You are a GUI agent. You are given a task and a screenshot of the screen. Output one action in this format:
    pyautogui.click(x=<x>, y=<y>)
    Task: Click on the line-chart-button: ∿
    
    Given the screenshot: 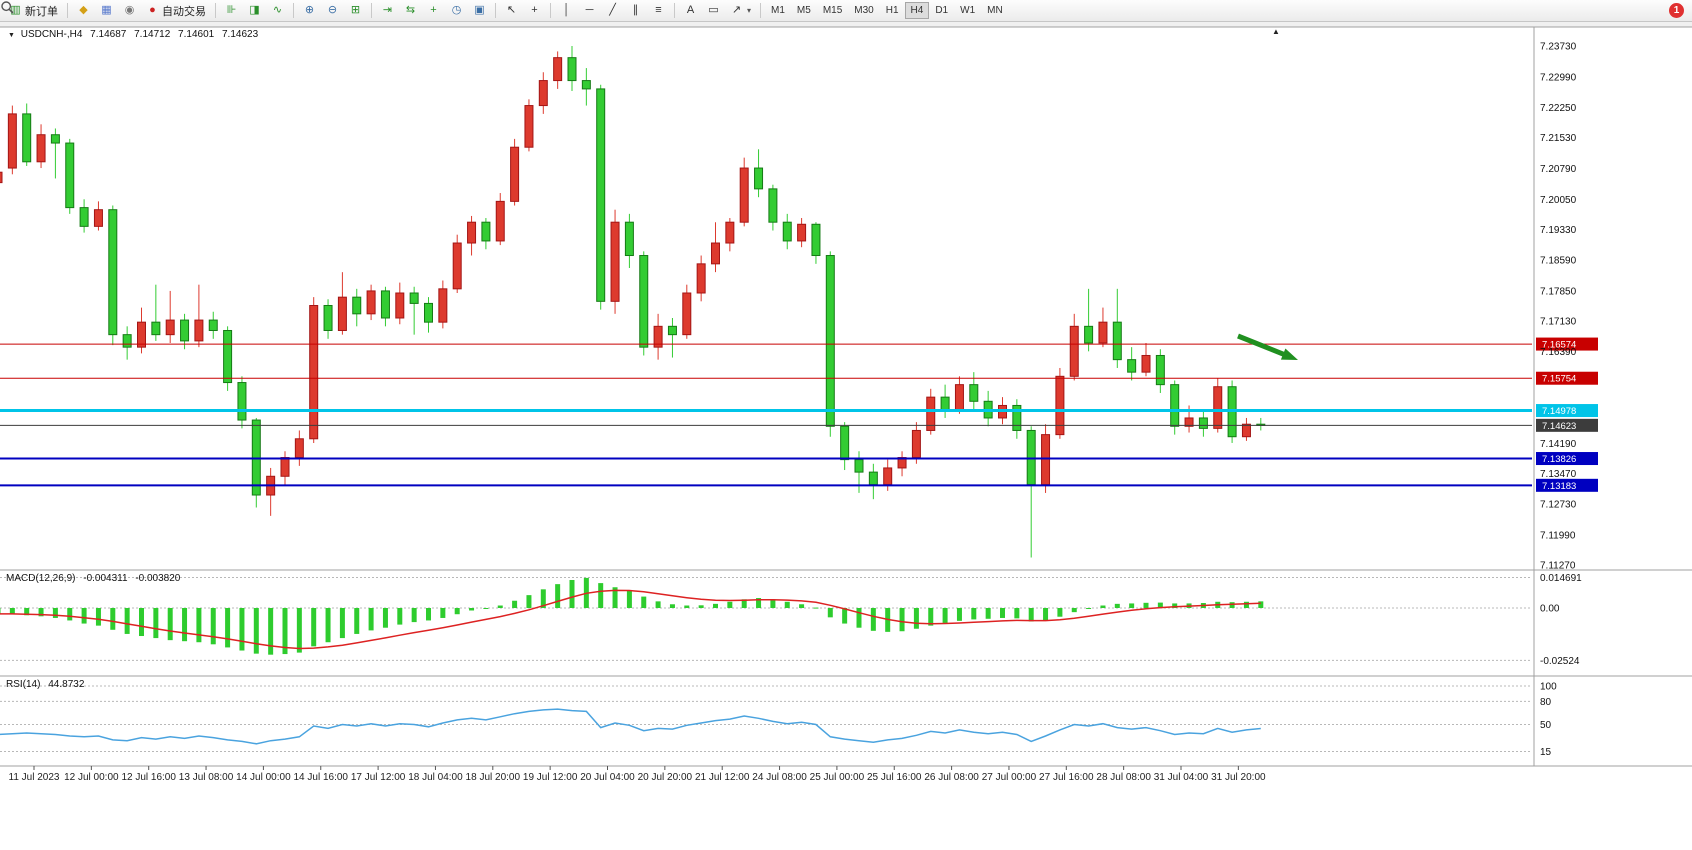 What is the action you would take?
    pyautogui.click(x=277, y=10)
    